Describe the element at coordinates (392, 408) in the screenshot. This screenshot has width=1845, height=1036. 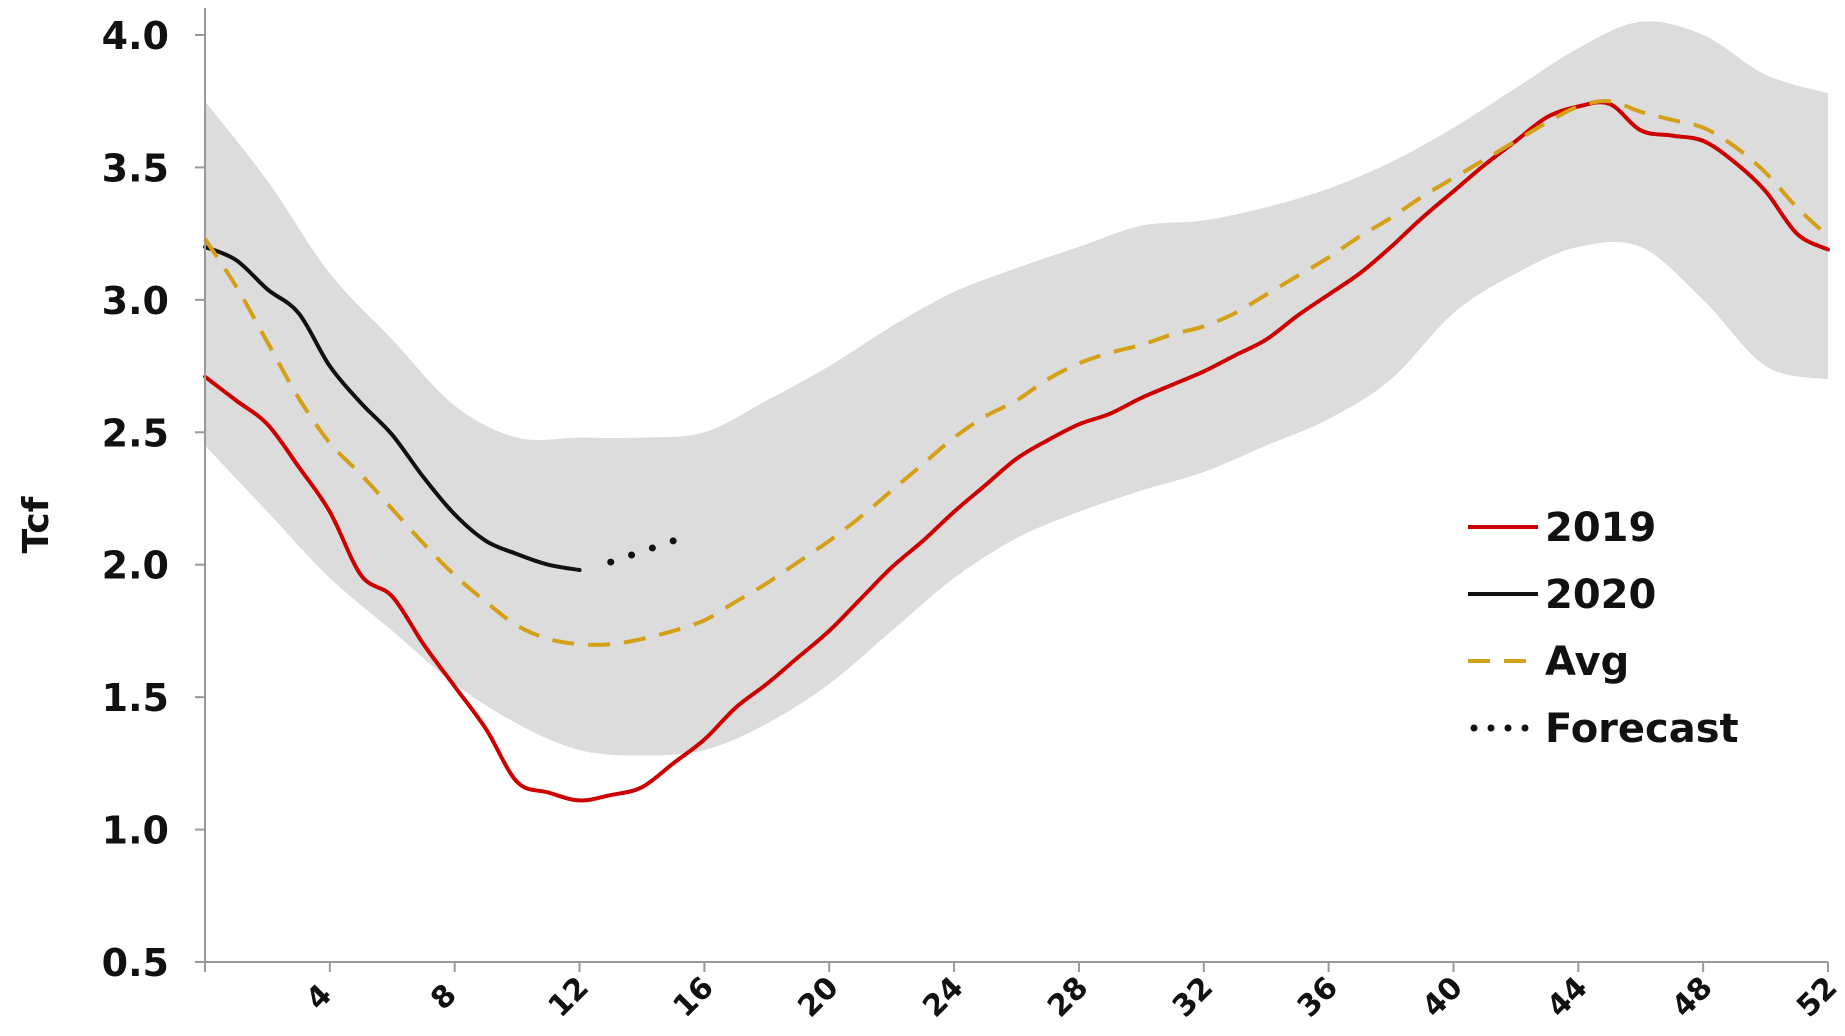
I see `series-line-2020` at that location.